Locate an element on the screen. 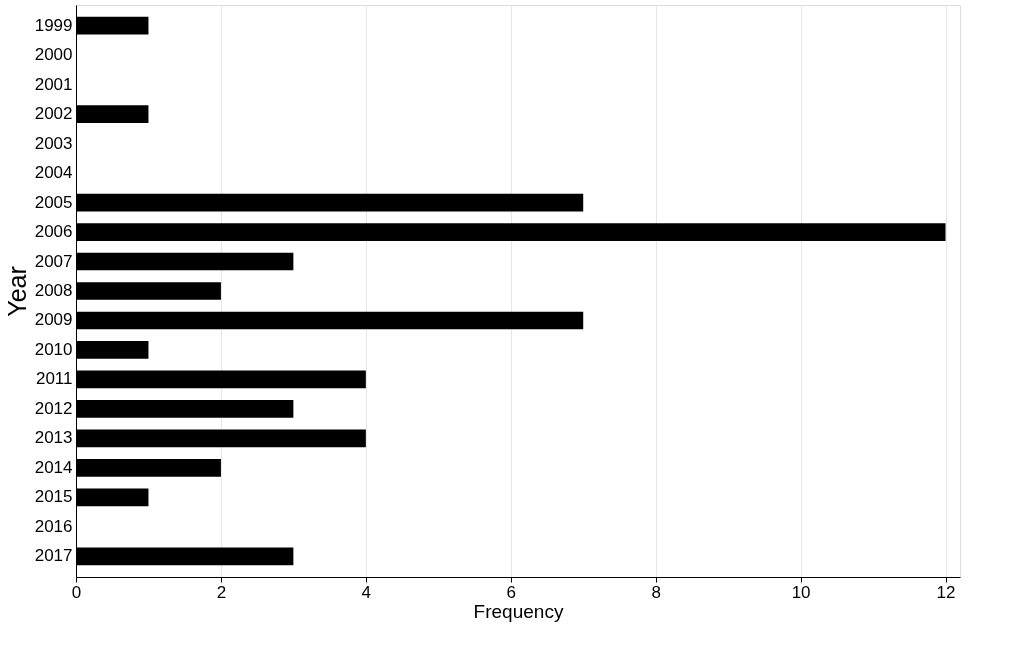 Image resolution: width=1019 pixels, height=648 pixels. x-tick-label: 0 is located at coordinates (76, 592).